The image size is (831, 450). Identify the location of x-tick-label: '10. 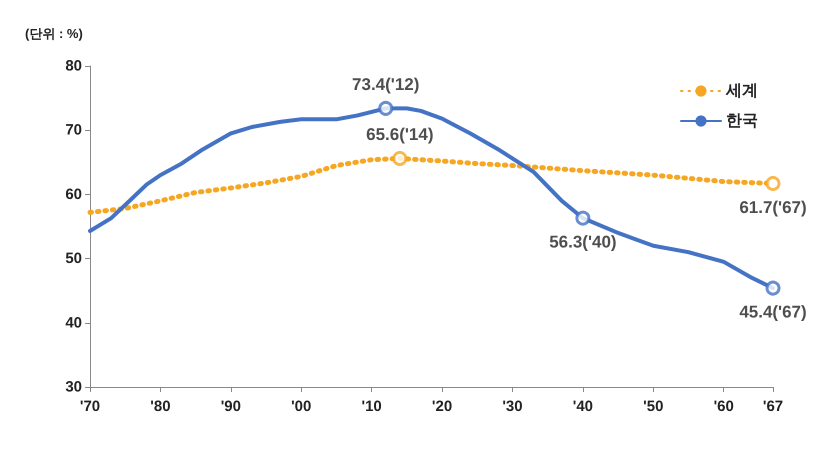
(372, 406).